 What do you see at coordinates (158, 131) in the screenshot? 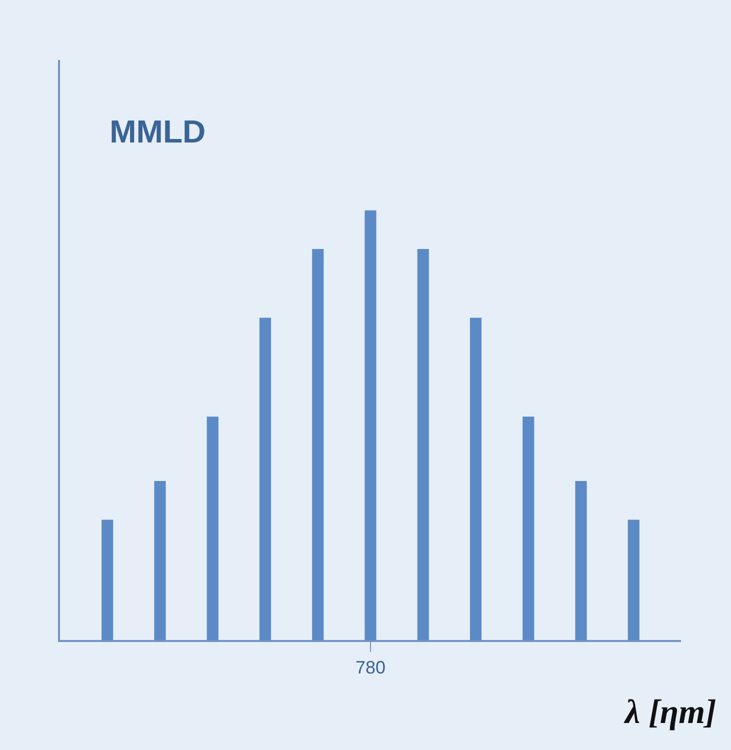
I see `chart-title: MMLD` at bounding box center [158, 131].